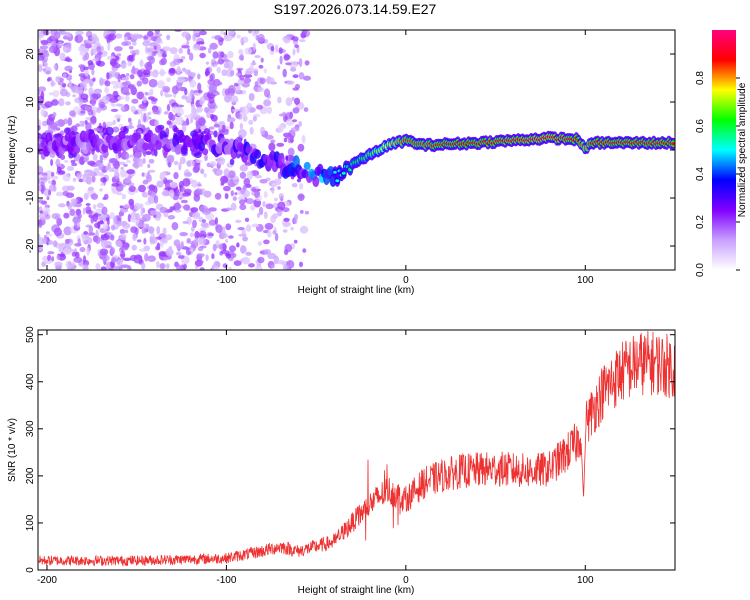 The image size is (750, 600). I want to click on y-tick-label: 0, so click(30, 570).